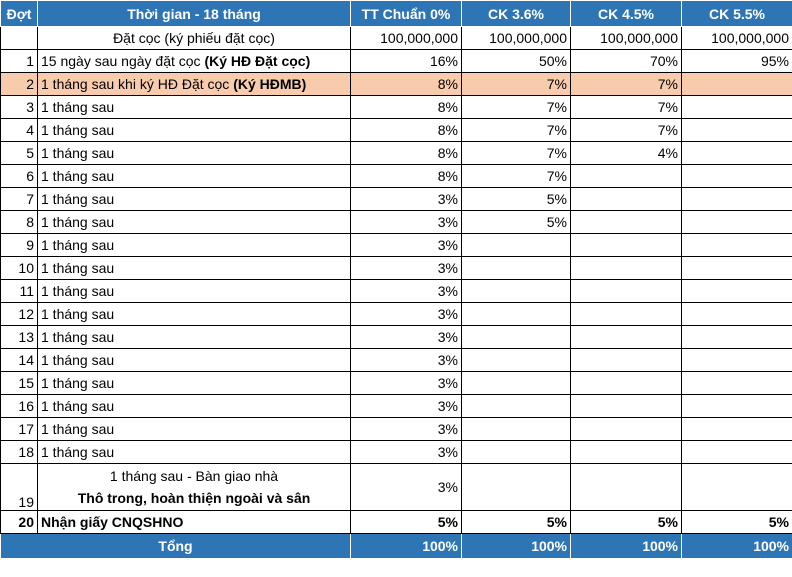 The image size is (792, 577). Describe the element at coordinates (19, 176) in the screenshot. I see `row-number-cell: 6` at that location.